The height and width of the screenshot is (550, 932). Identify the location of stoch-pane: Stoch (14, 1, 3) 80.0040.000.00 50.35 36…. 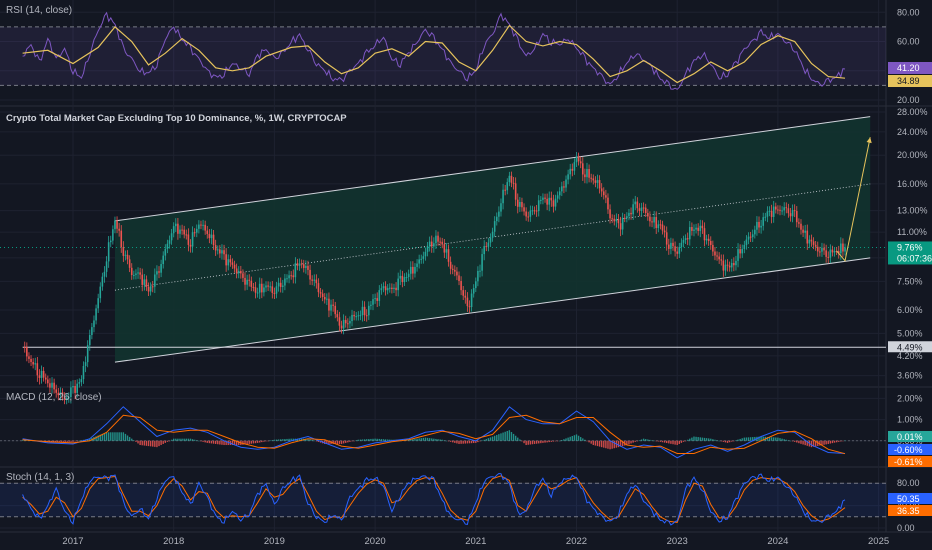
(466, 502).